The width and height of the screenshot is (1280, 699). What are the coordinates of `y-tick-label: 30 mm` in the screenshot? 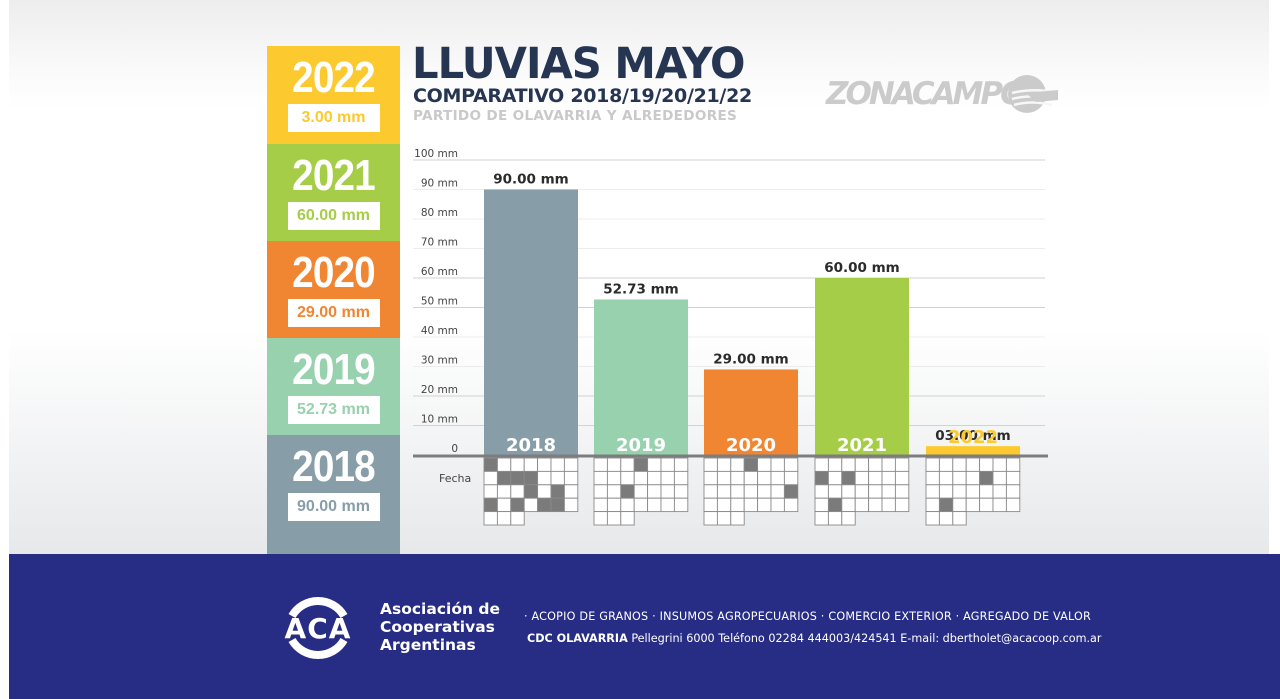 It's located at (439, 361).